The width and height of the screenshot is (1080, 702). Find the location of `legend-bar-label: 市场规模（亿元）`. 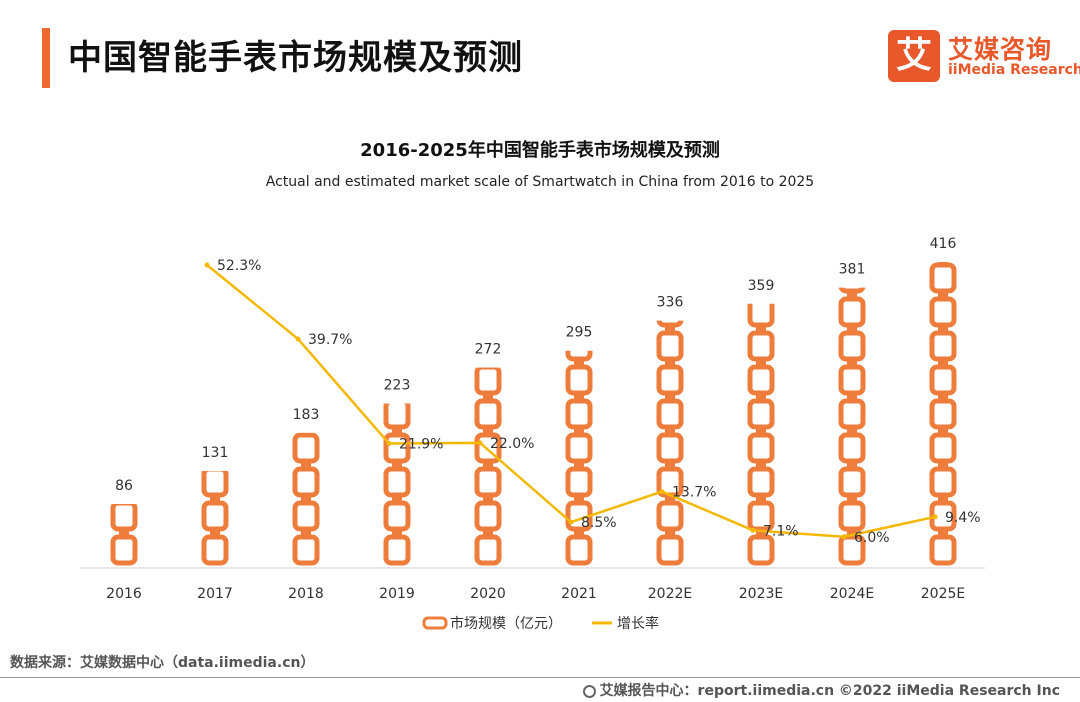

legend-bar-label: 市场规模（亿元） is located at coordinates (506, 623).